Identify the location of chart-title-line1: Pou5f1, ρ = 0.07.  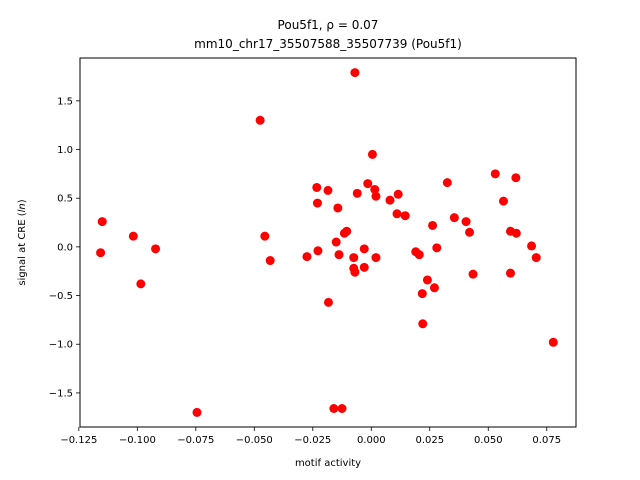
(328, 25).